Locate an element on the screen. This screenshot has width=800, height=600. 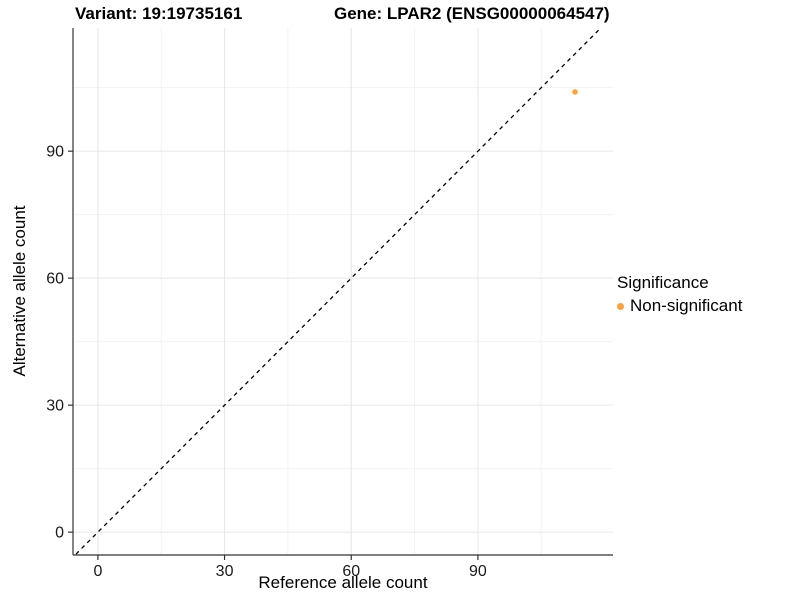
x-axis-title: Reference allele count is located at coordinates (343, 582).